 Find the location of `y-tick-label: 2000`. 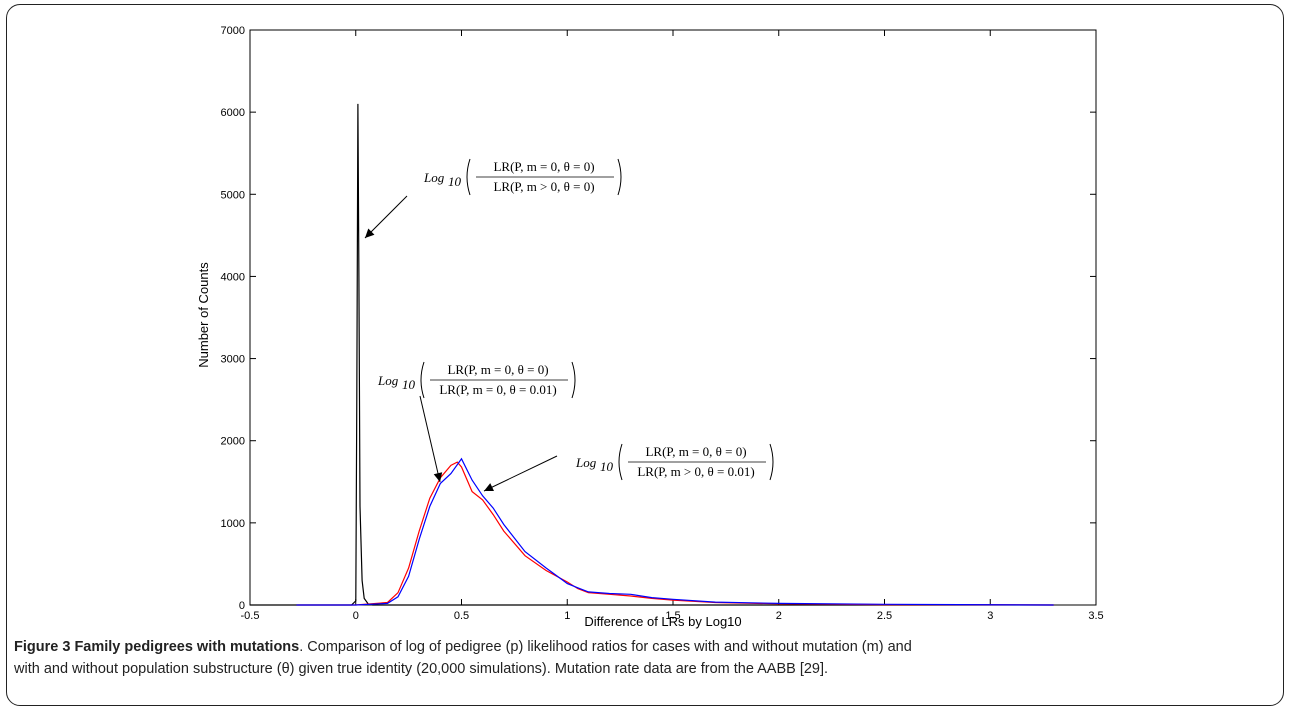

y-tick-label: 2000 is located at coordinates (233, 442).